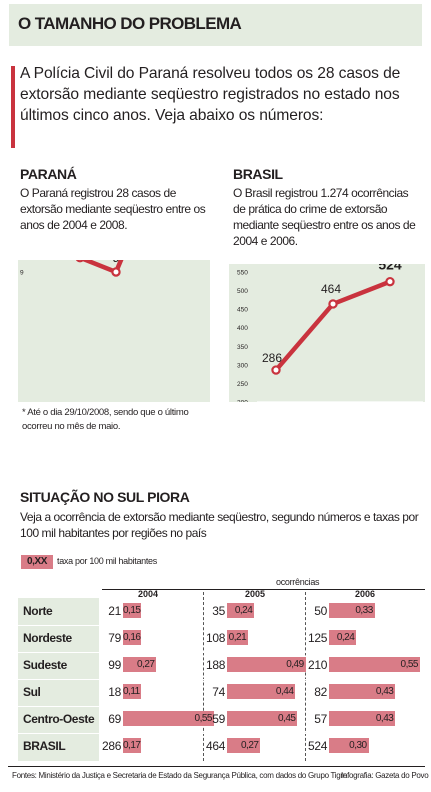  What do you see at coordinates (242, 365) in the screenshot?
I see `undefined-y-tick: 300` at bounding box center [242, 365].